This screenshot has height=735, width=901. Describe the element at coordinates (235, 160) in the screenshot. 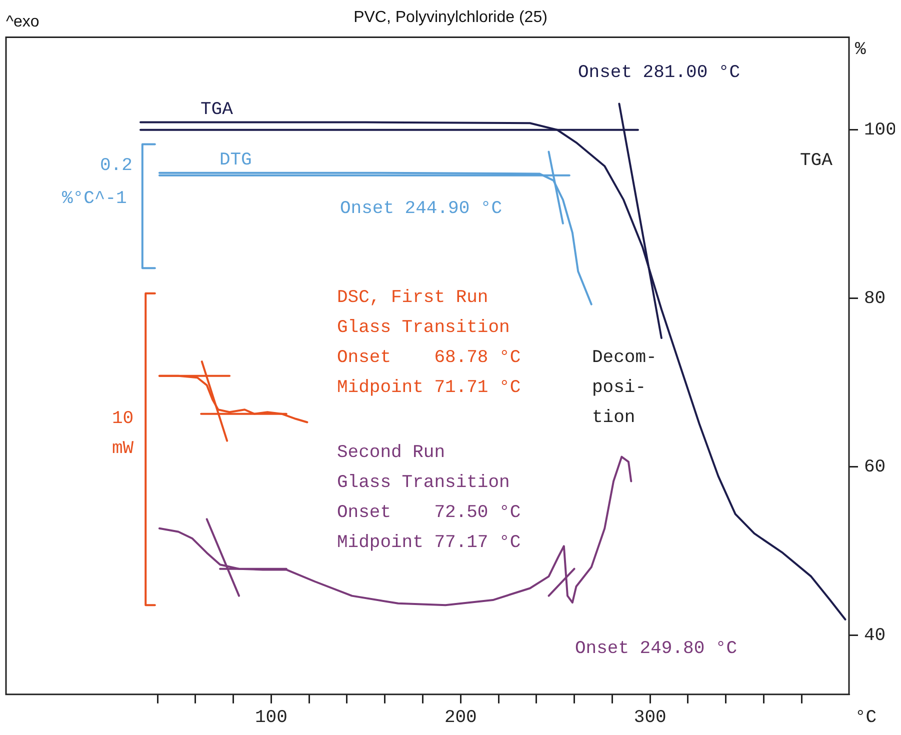

I see `series-label: DTG` at that location.